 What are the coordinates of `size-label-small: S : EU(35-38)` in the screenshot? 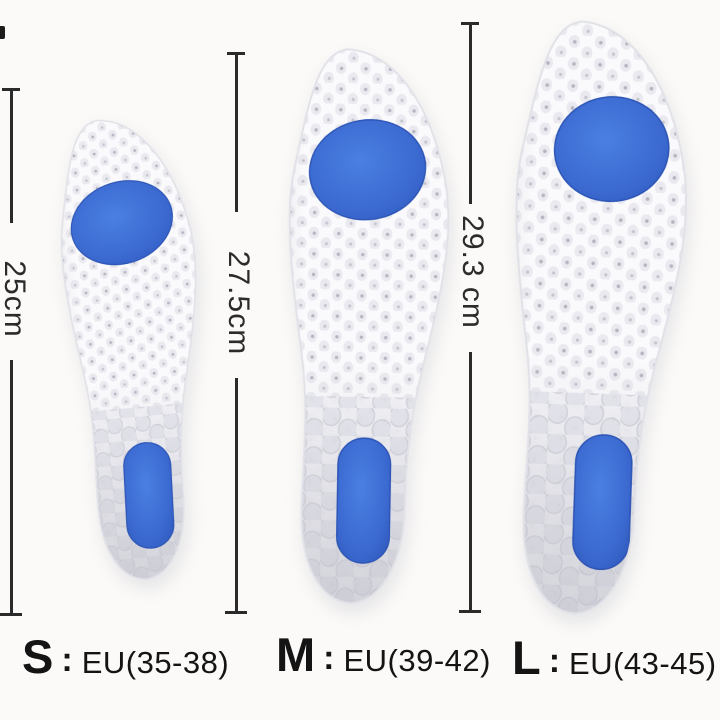 It's located at (125, 657).